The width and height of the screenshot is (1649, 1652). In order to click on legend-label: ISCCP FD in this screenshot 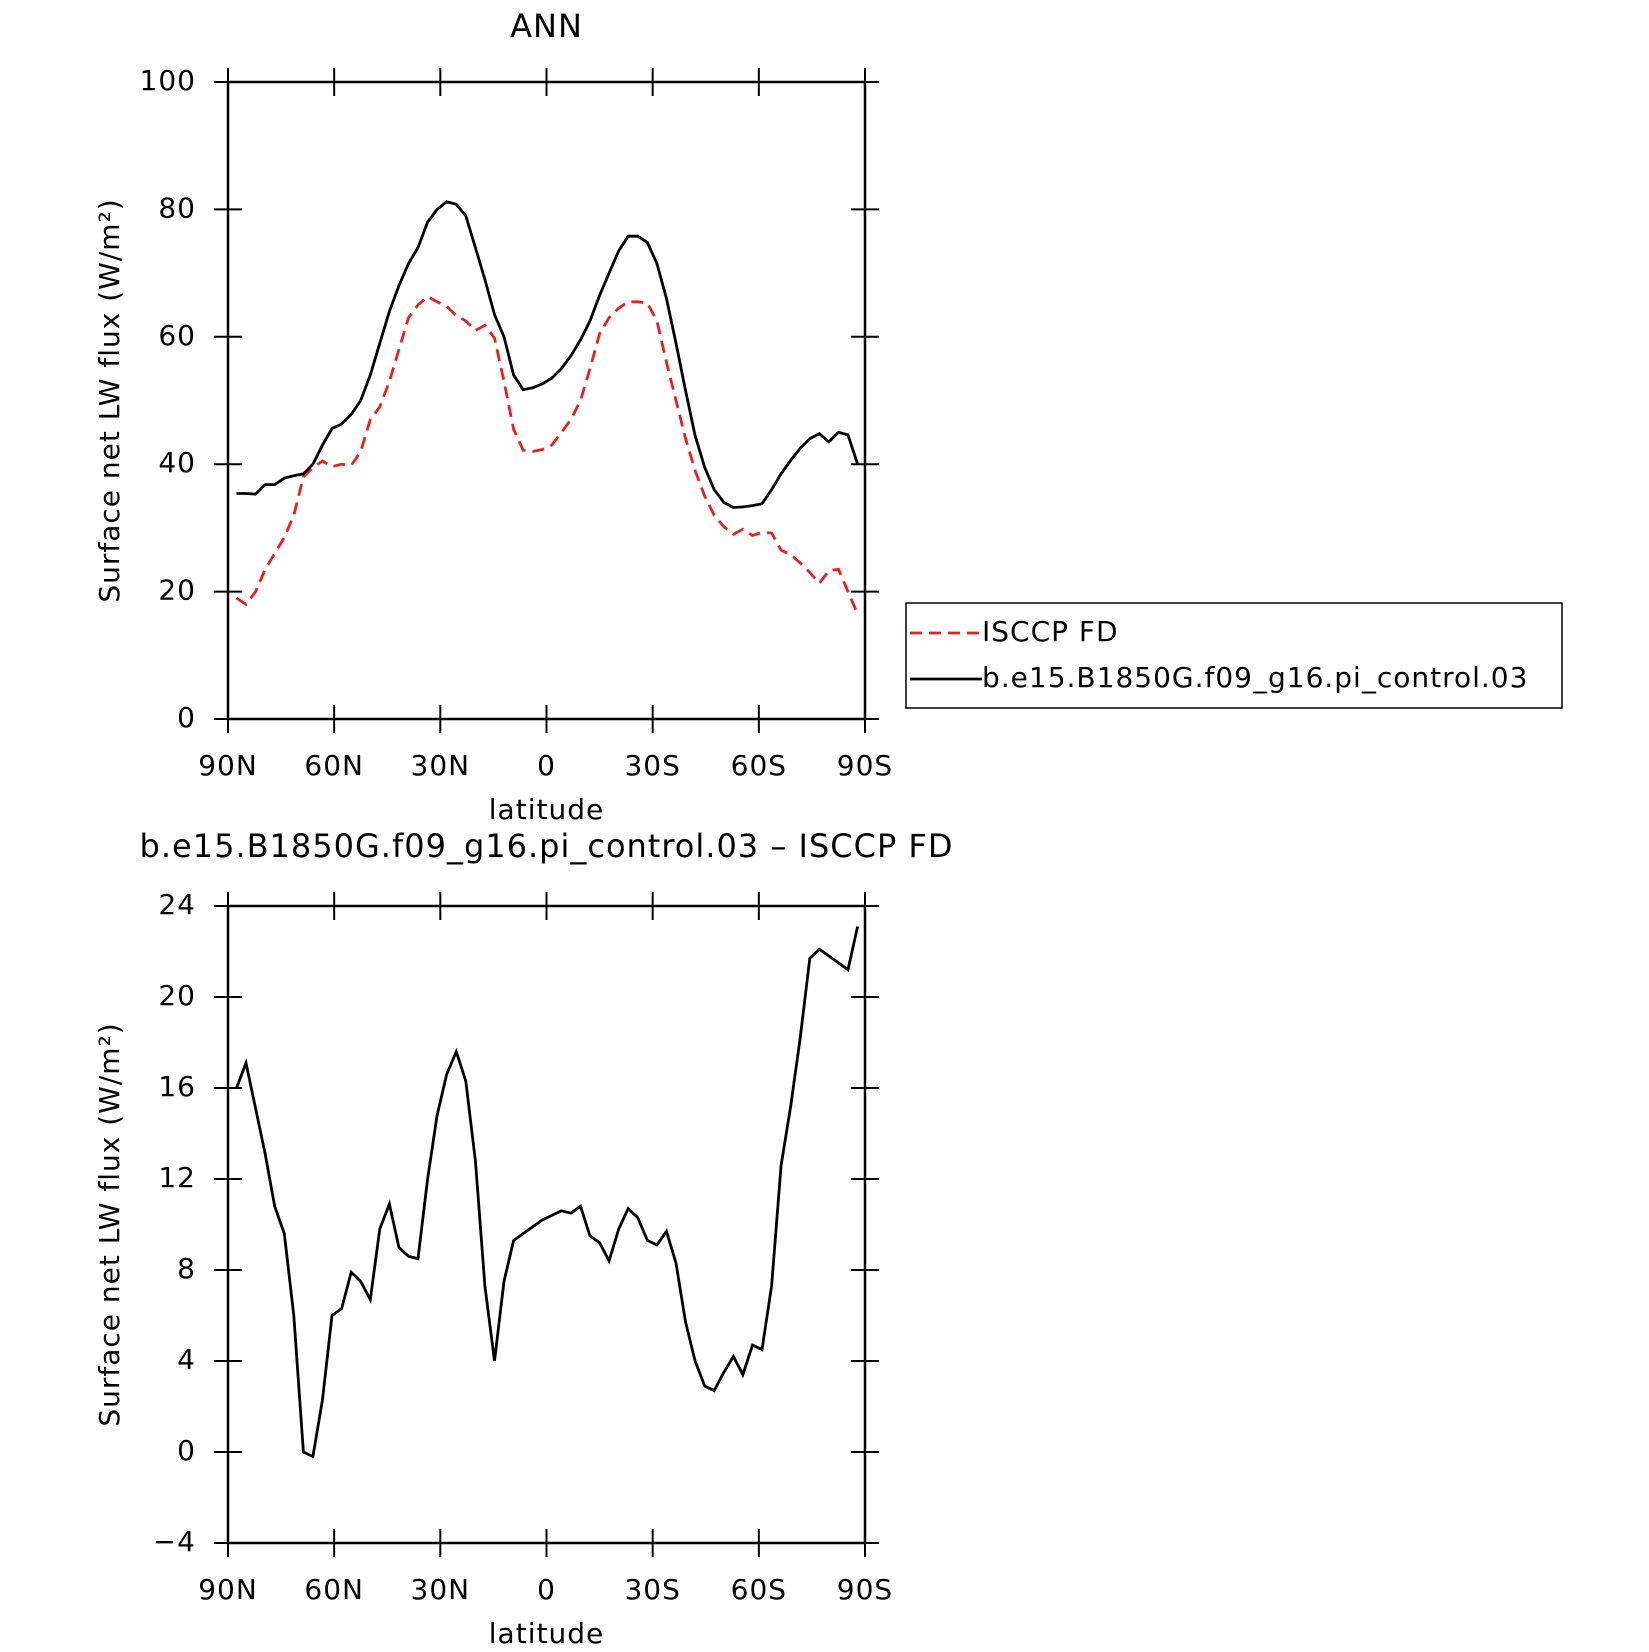, I will do `click(1050, 631)`.